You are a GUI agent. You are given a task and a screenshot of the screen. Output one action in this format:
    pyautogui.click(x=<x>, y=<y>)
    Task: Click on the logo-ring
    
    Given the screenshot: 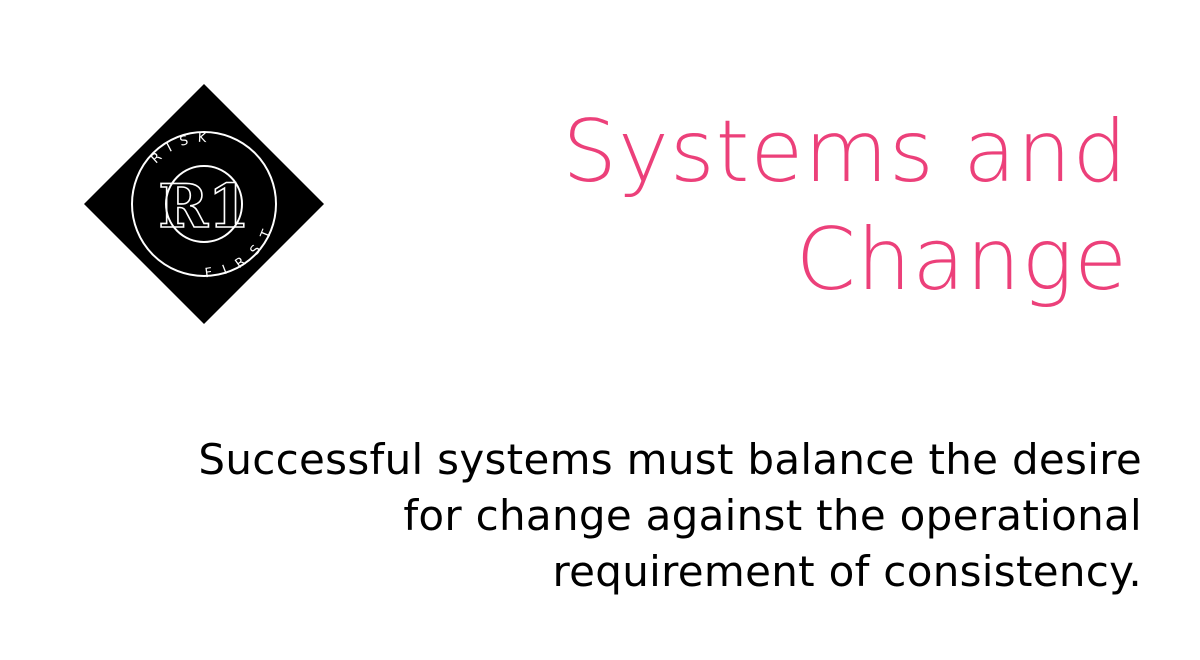 What is the action you would take?
    pyautogui.click(x=204, y=204)
    